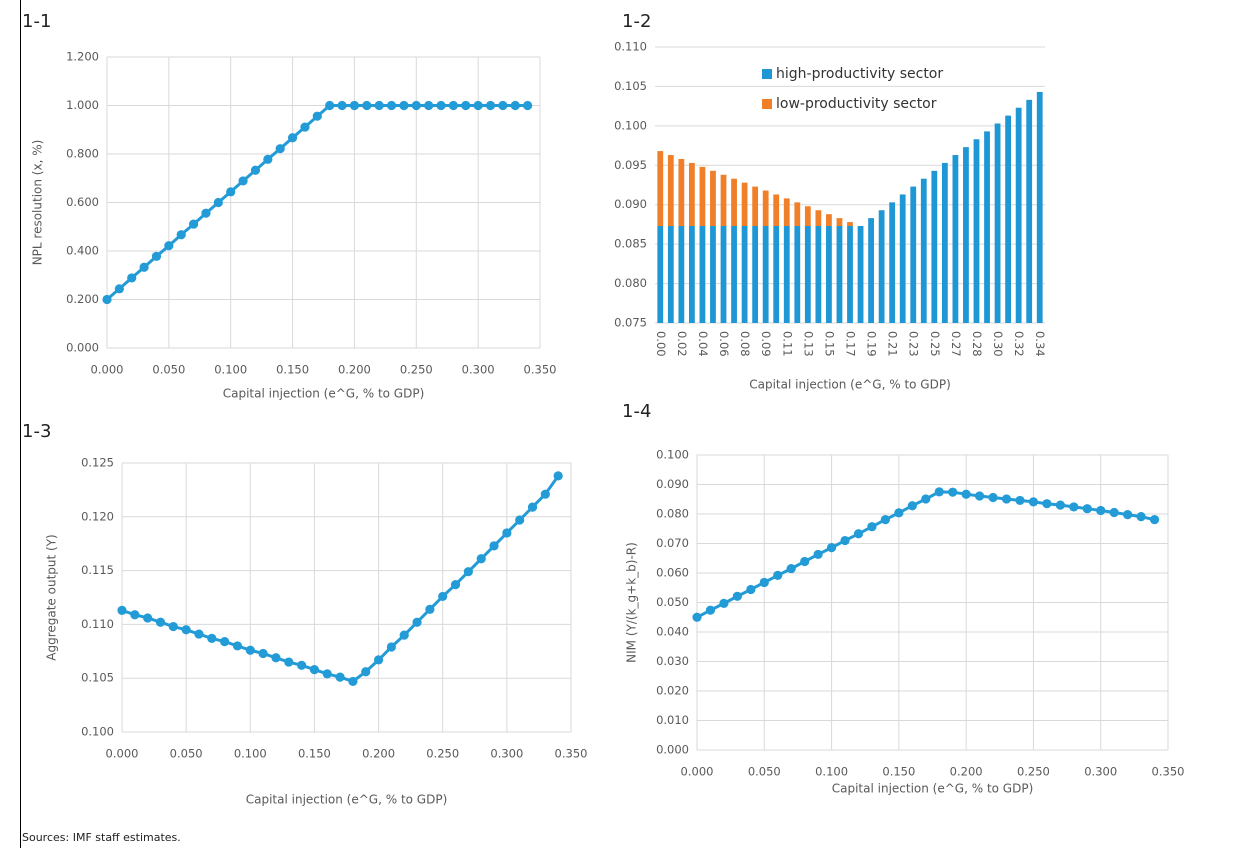  I want to click on x-tick-label: 0.200, so click(378, 754).